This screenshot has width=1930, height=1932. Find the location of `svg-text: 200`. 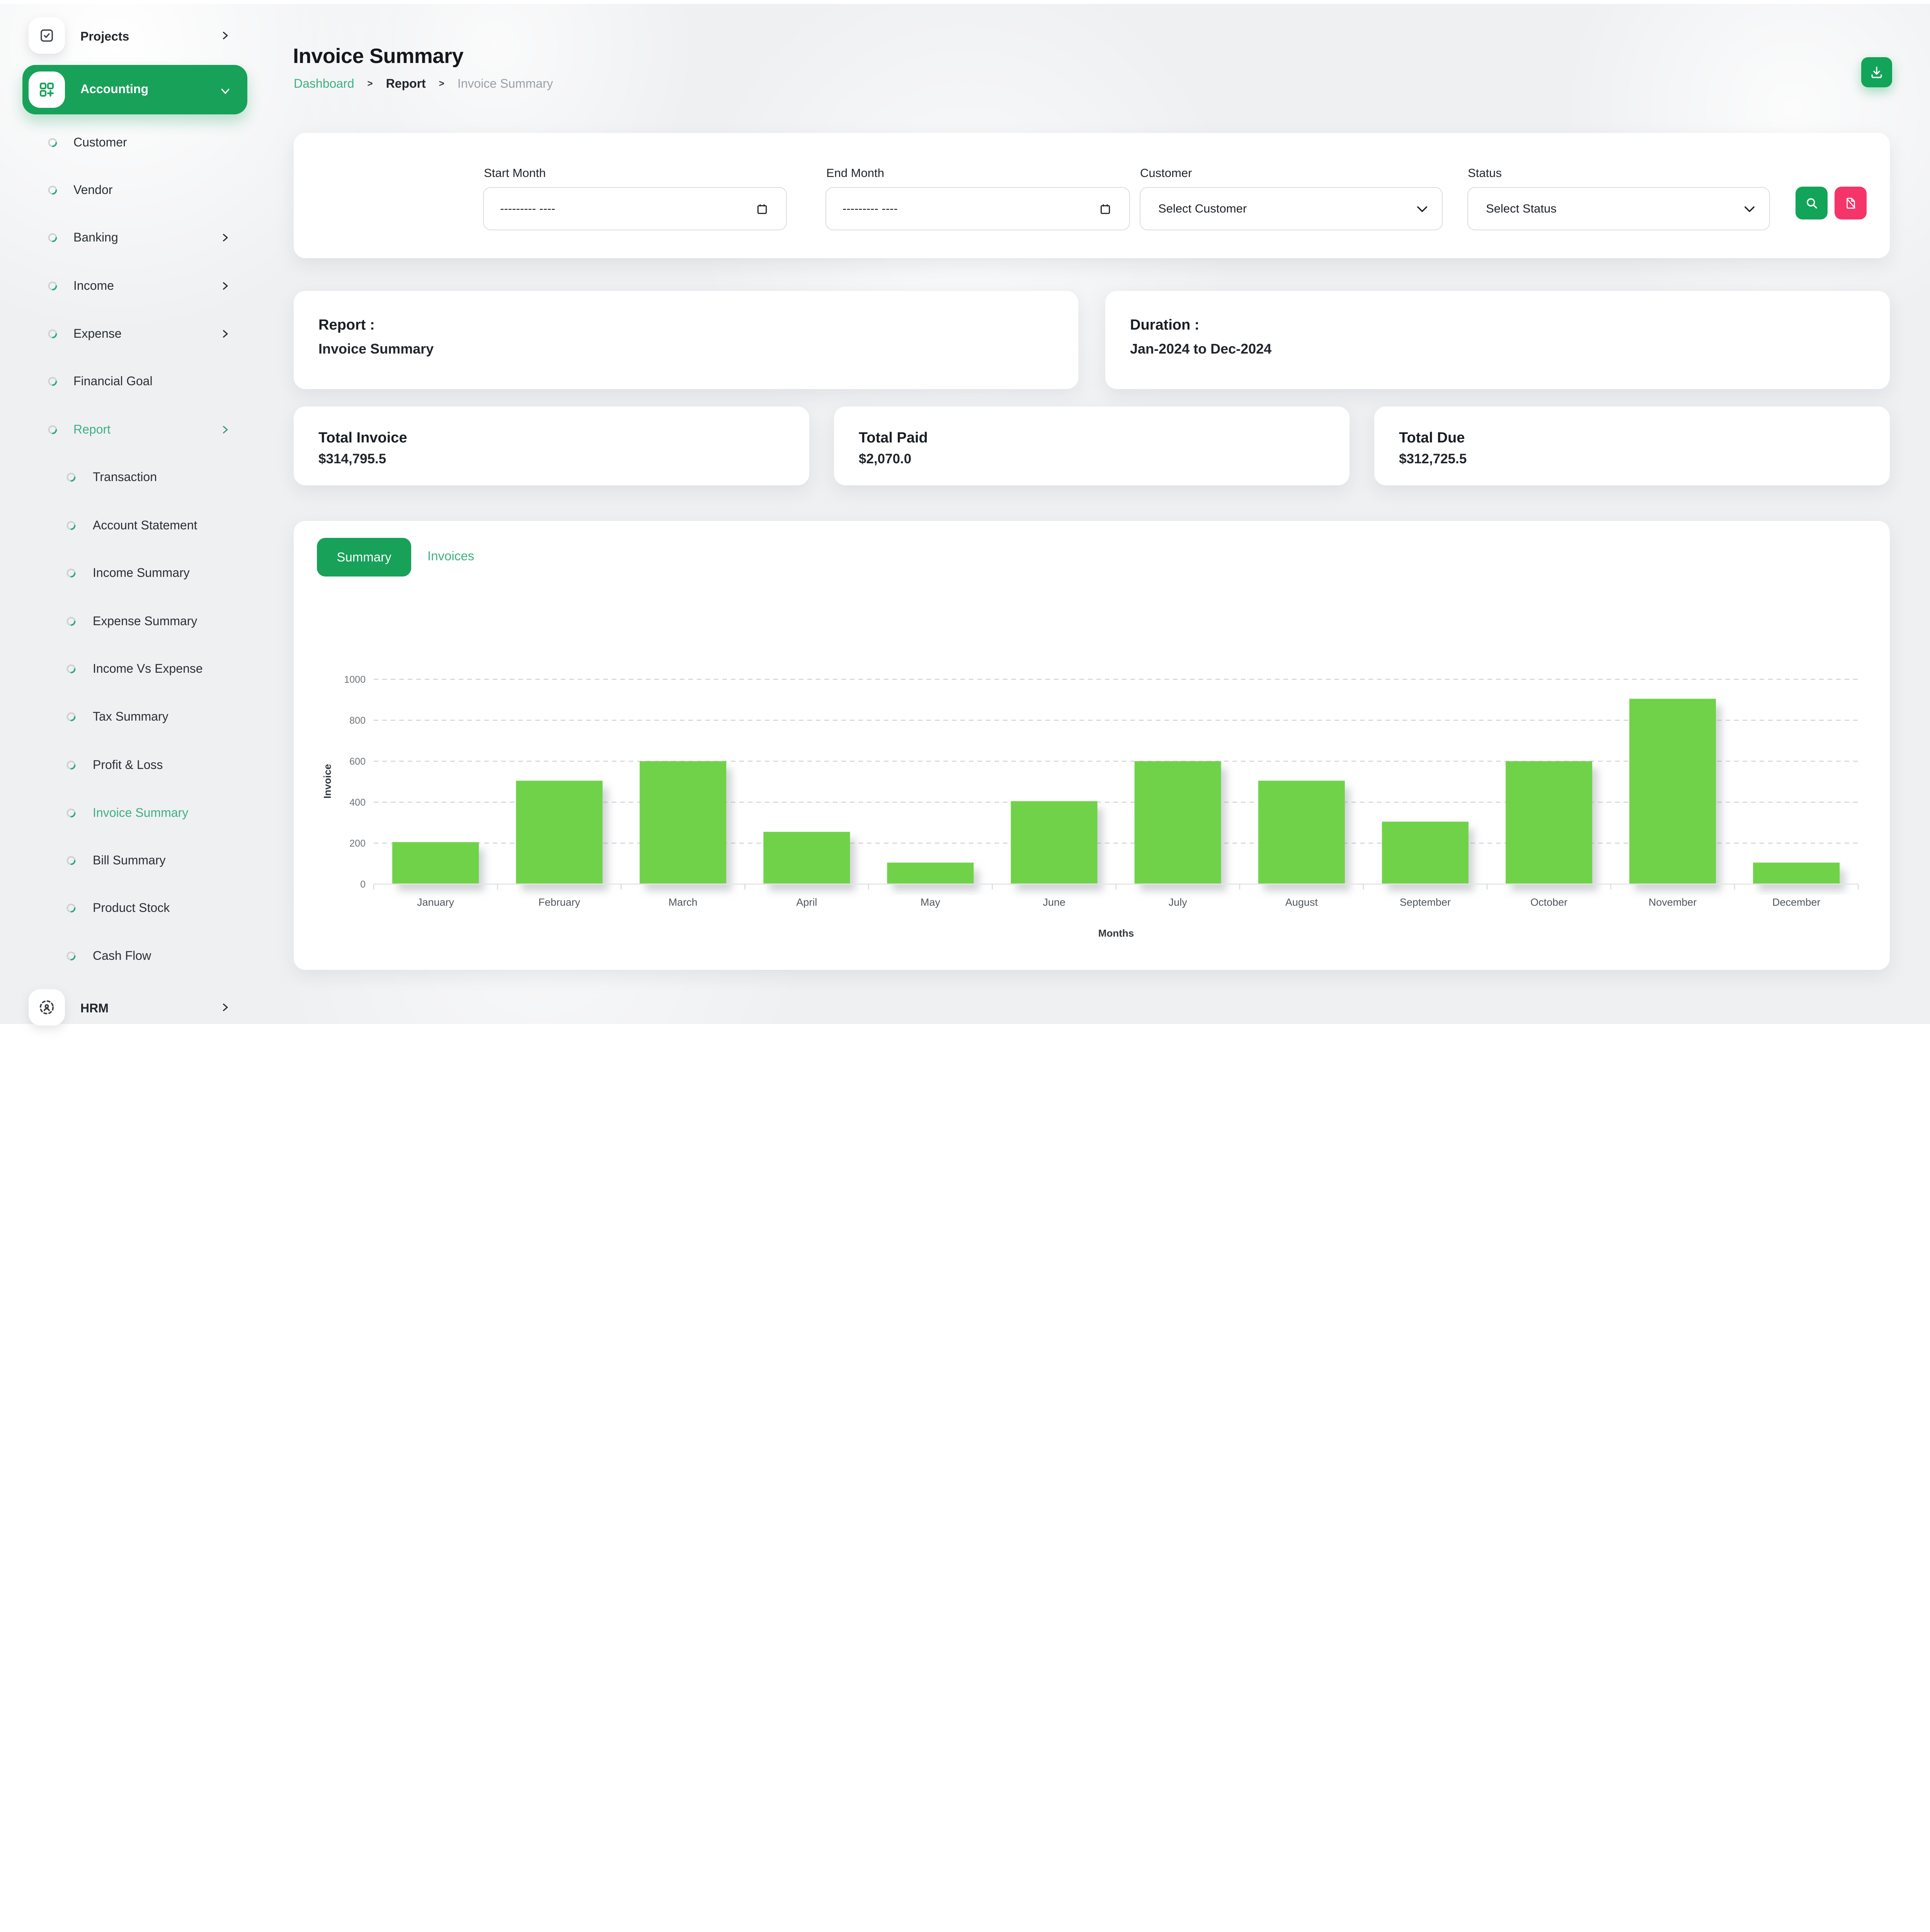

svg-text: 200 is located at coordinates (357, 843).